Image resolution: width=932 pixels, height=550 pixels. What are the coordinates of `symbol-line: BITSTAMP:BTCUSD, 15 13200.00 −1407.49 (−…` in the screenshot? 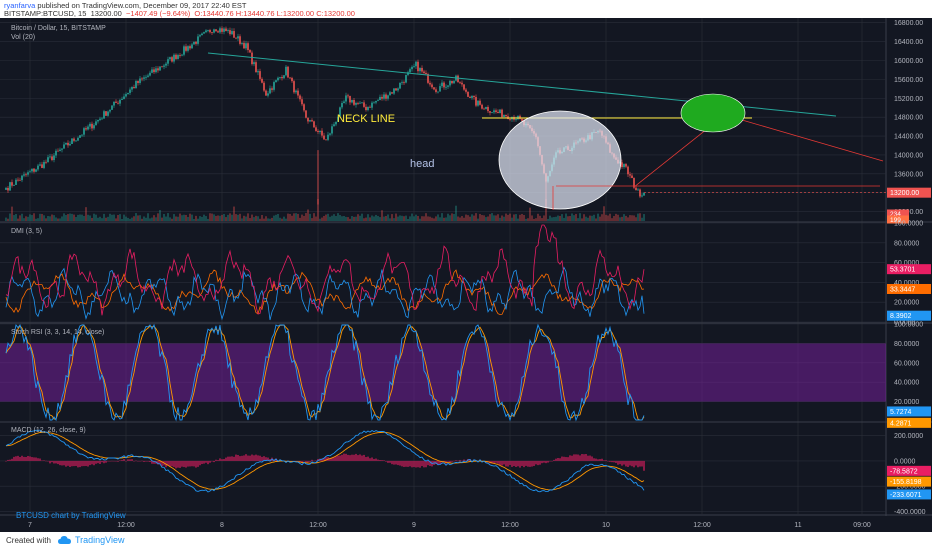 It's located at (179, 13).